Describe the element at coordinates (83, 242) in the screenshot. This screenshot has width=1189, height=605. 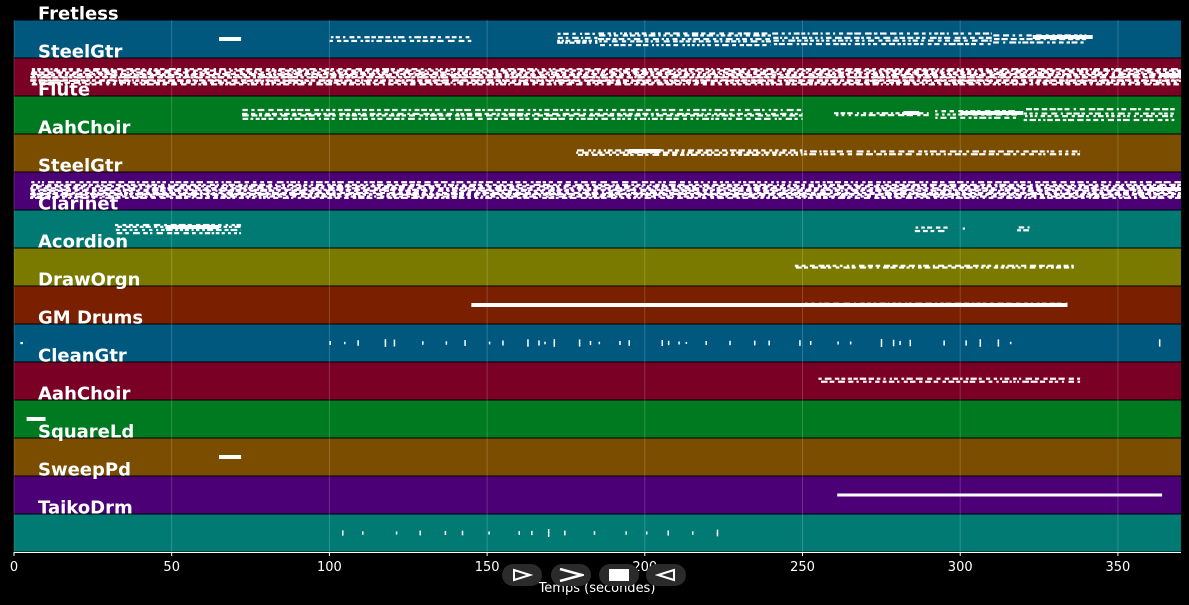
I see `track-label: Acordion` at that location.